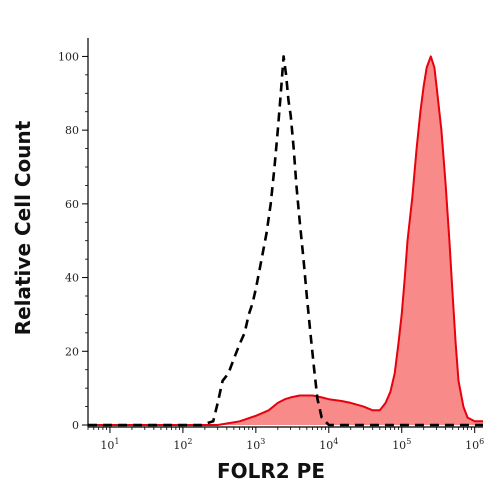 This screenshot has width=500, height=496. I want to click on y-tick-label: 0, so click(75, 425).